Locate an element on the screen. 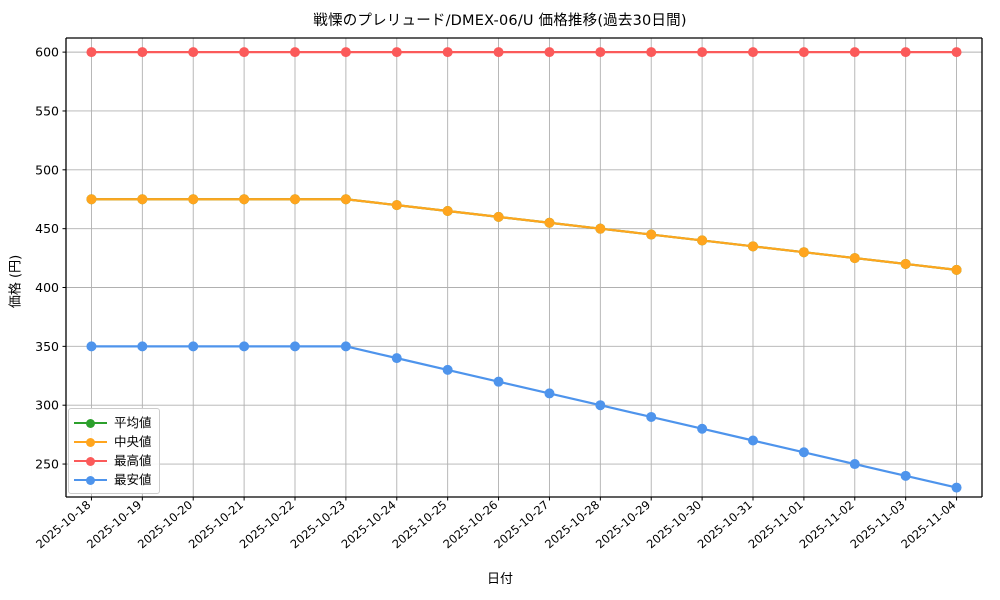 The width and height of the screenshot is (1000, 600). x-axis-label: 日付 is located at coordinates (499, 579).